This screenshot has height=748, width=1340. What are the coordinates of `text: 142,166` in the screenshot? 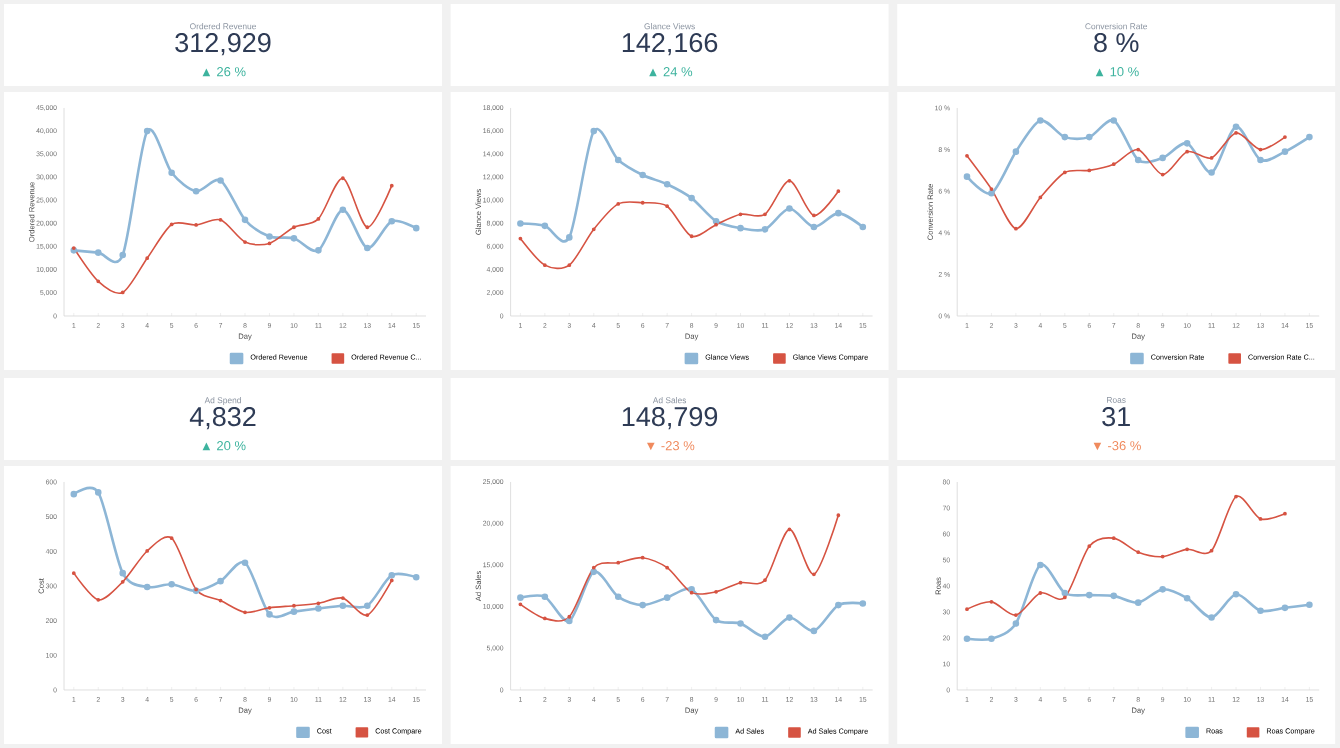 It's located at (670, 44).